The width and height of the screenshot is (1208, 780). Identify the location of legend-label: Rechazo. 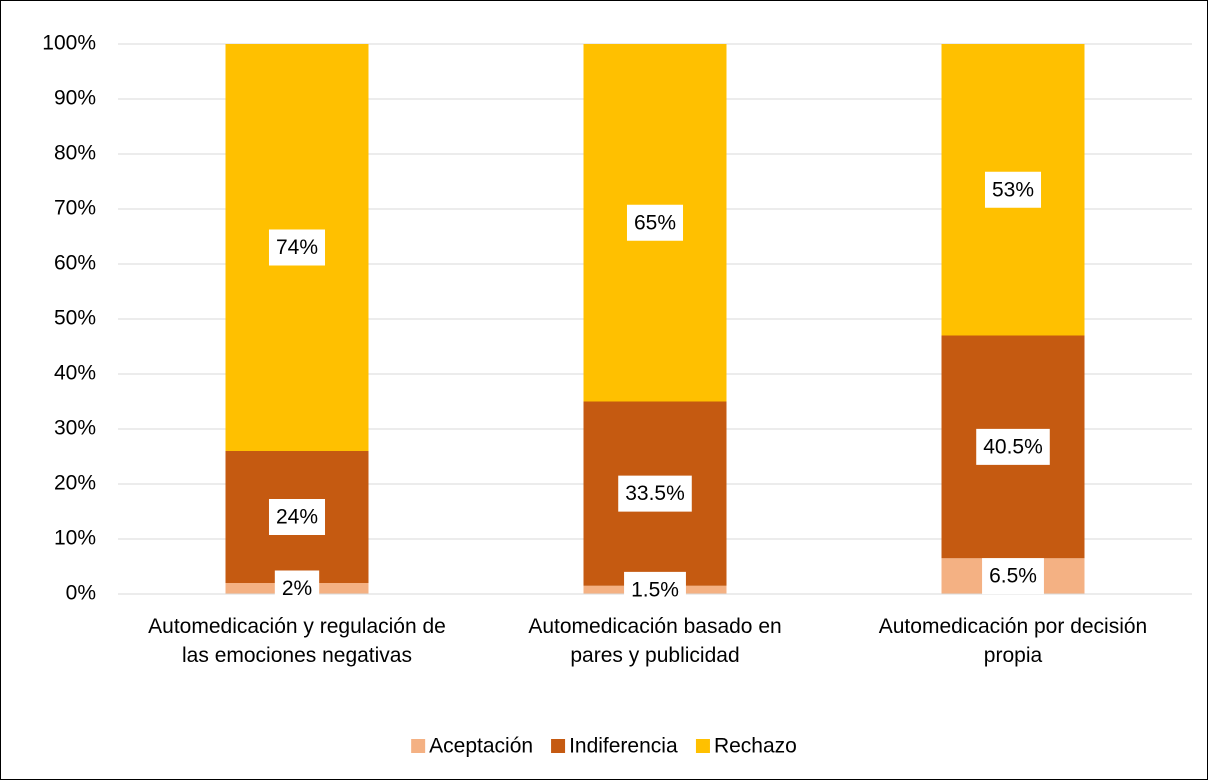
(755, 746).